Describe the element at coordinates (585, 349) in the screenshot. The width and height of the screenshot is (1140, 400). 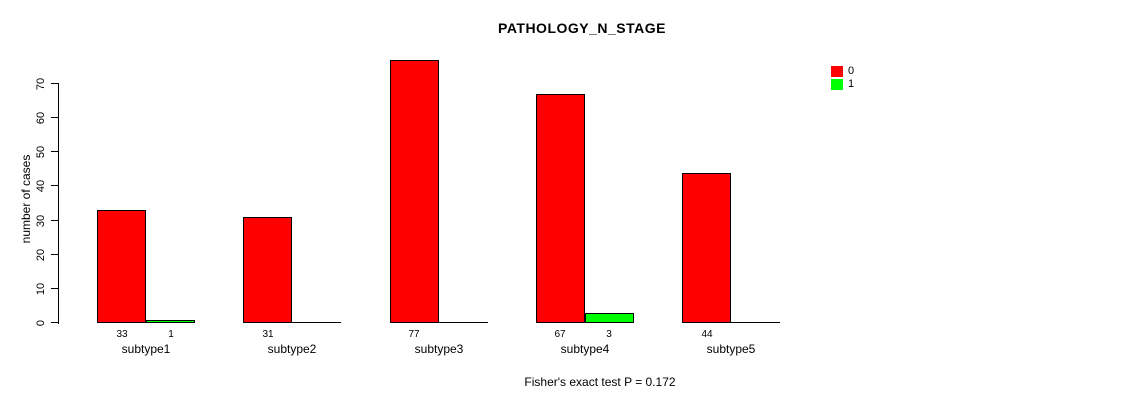
I see `x-category-label: subtype4` at that location.